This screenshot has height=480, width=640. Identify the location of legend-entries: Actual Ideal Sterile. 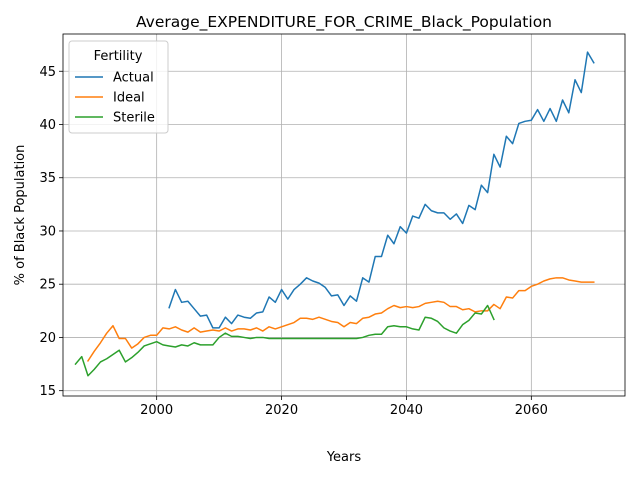
(115, 98).